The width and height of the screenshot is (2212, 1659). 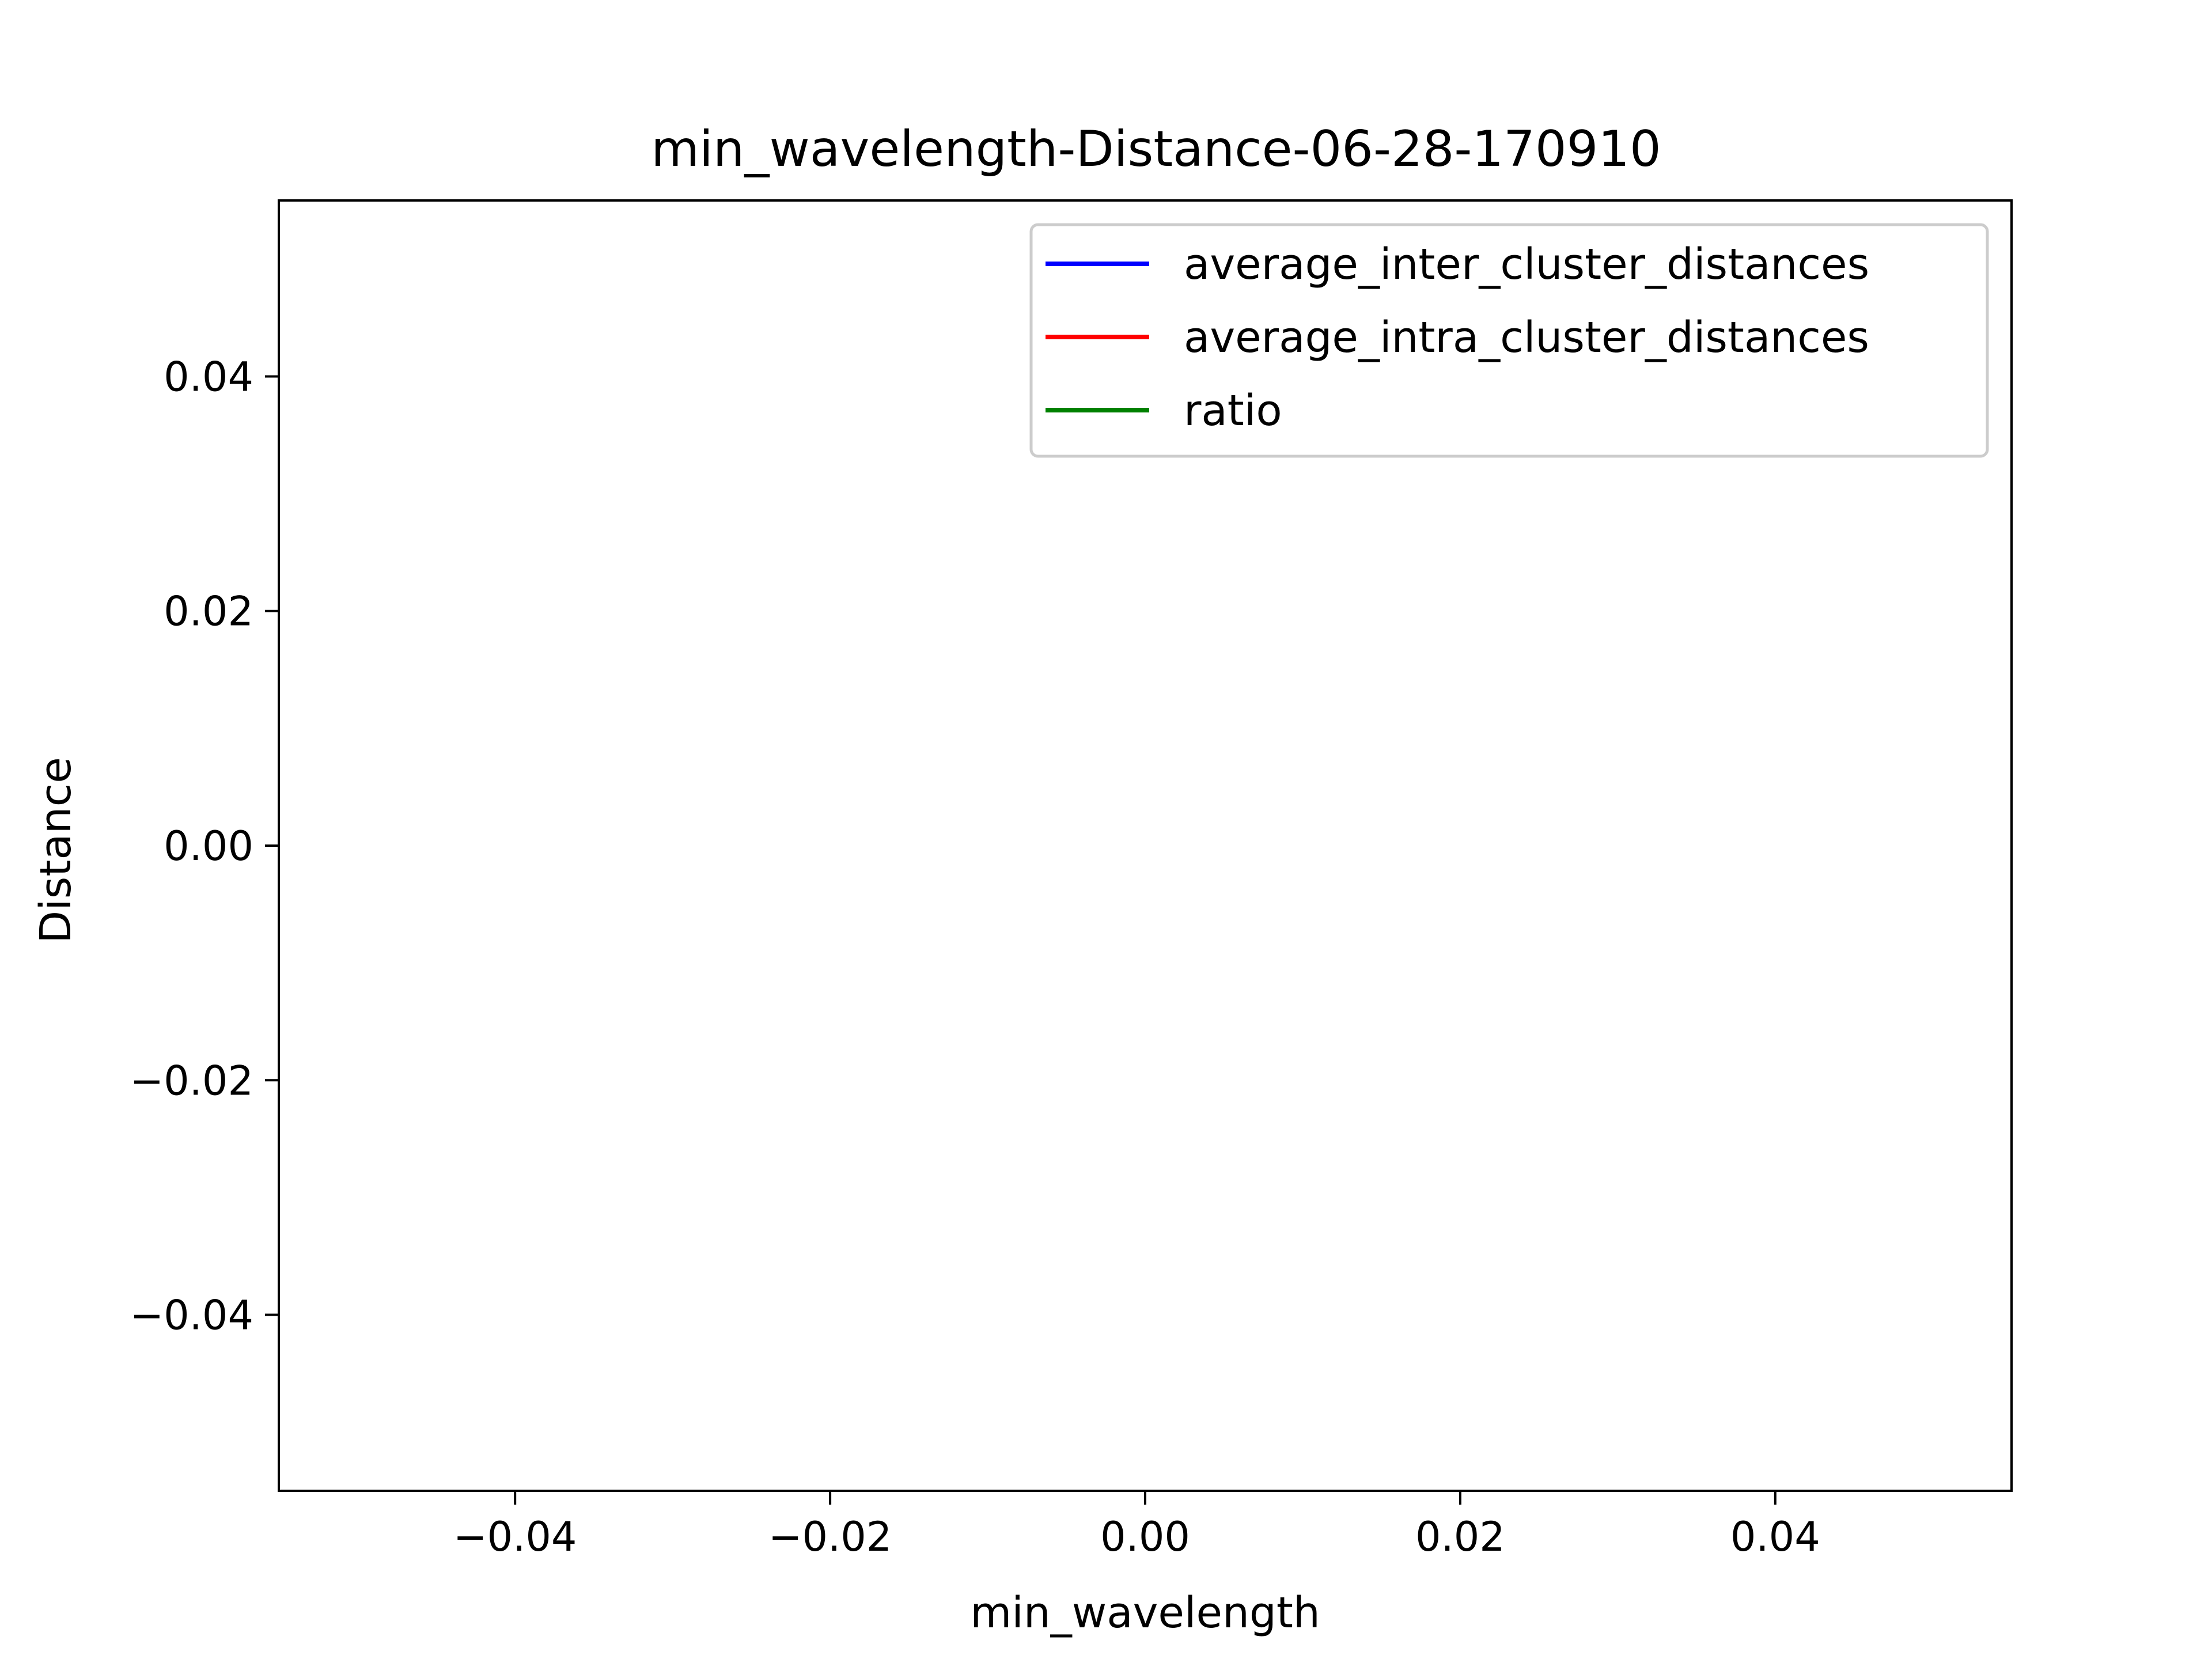 What do you see at coordinates (1233, 410) in the screenshot?
I see `legend-label: ratio` at bounding box center [1233, 410].